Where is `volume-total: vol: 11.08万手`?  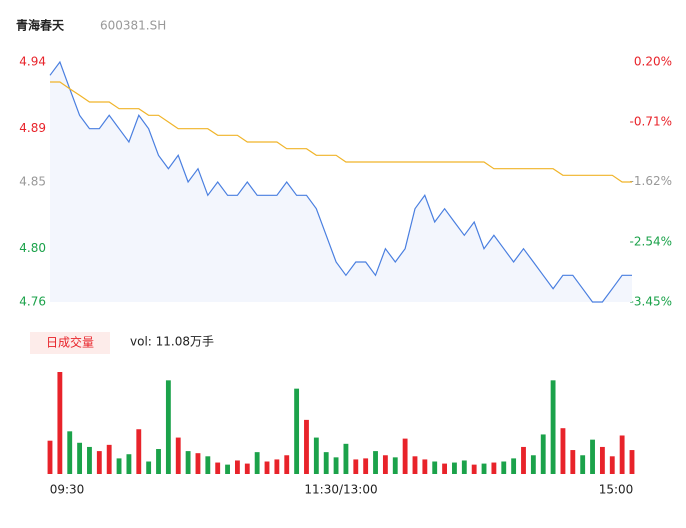
volume-total: vol: 11.08万手 is located at coordinates (172, 342).